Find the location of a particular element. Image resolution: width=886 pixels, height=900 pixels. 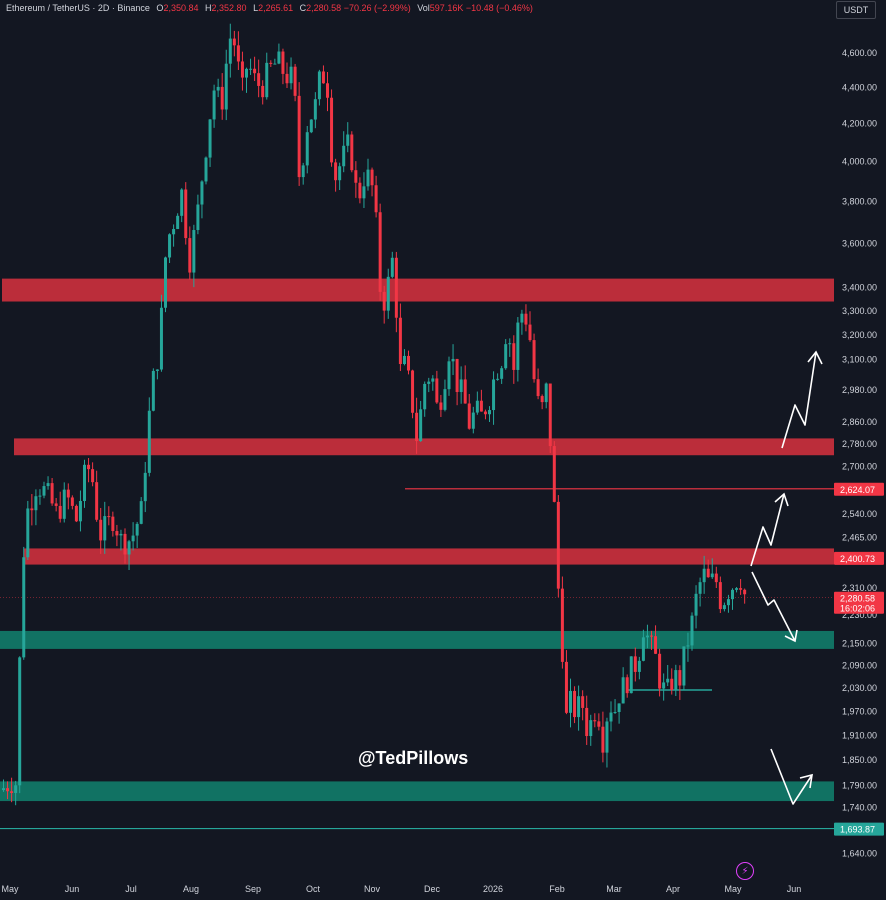

price-tick-label: 3,400.00 is located at coordinates (859, 288).